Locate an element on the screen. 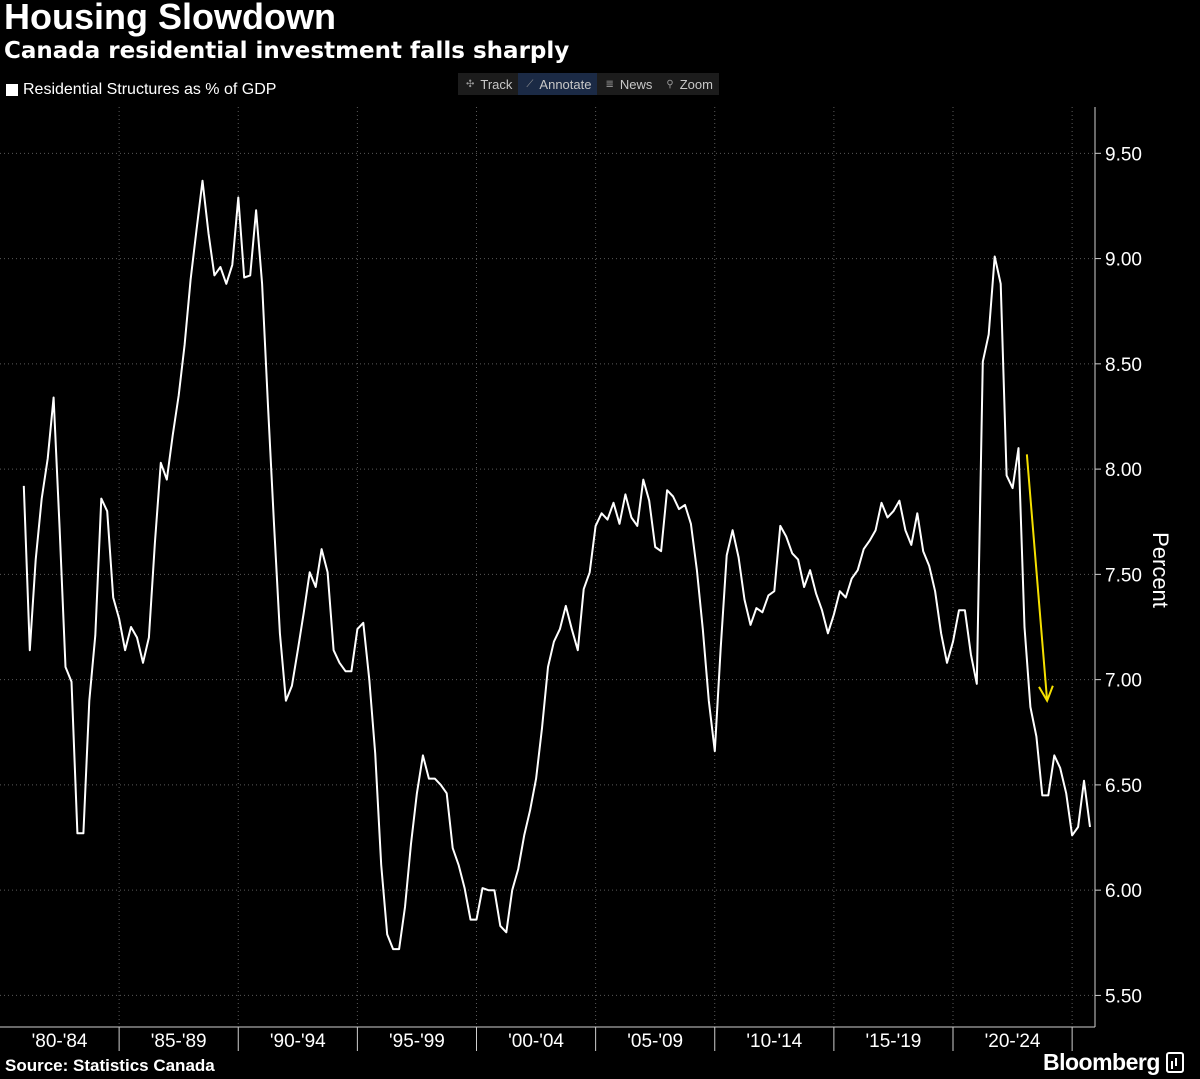 The height and width of the screenshot is (1079, 1200). y-tick-label: 6.00 is located at coordinates (1123, 891).